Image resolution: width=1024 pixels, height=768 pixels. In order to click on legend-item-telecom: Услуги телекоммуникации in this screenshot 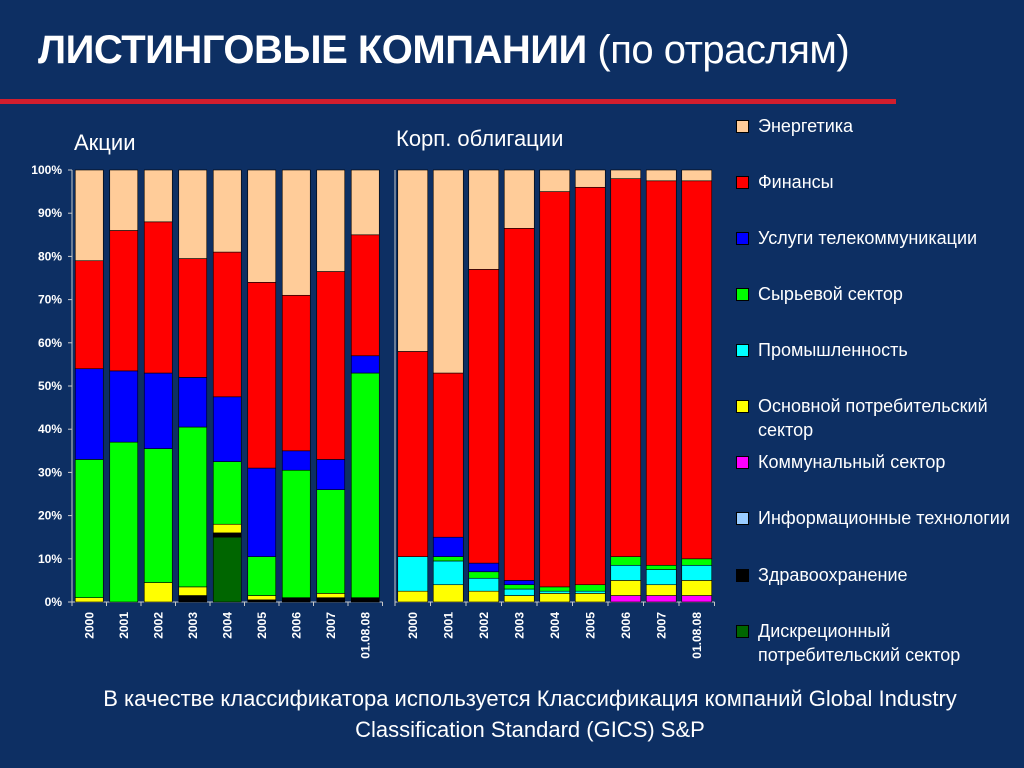, I will do `click(880, 238)`.